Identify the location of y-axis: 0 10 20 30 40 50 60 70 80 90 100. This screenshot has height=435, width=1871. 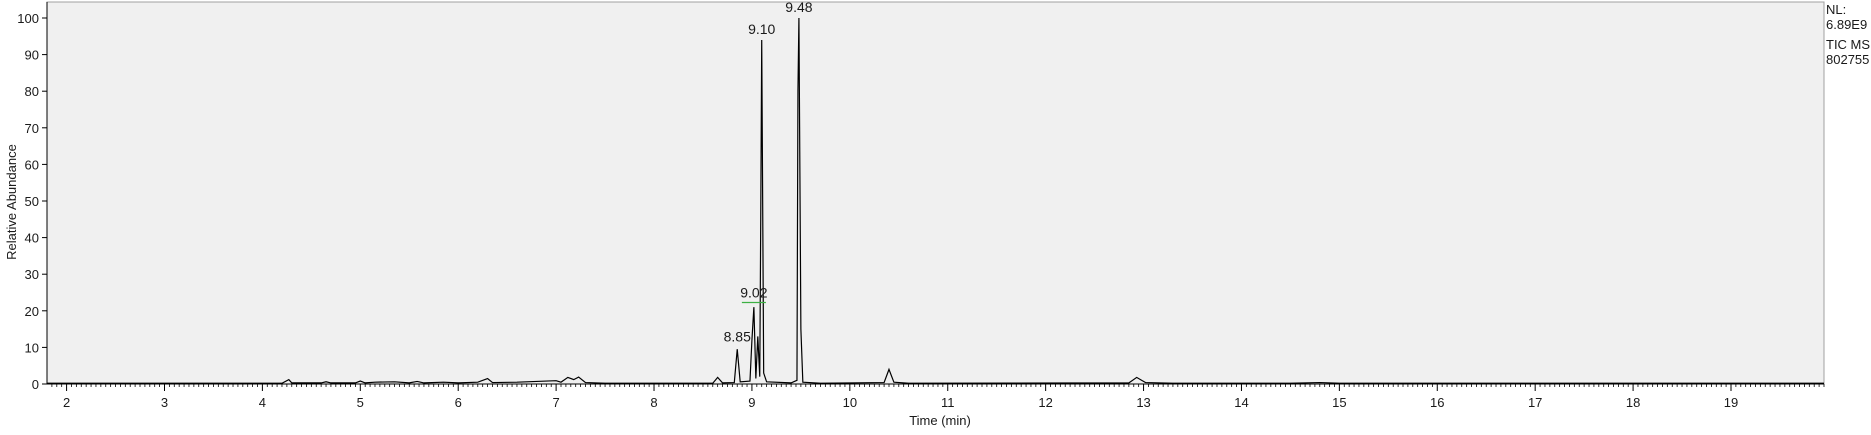
(32, 201).